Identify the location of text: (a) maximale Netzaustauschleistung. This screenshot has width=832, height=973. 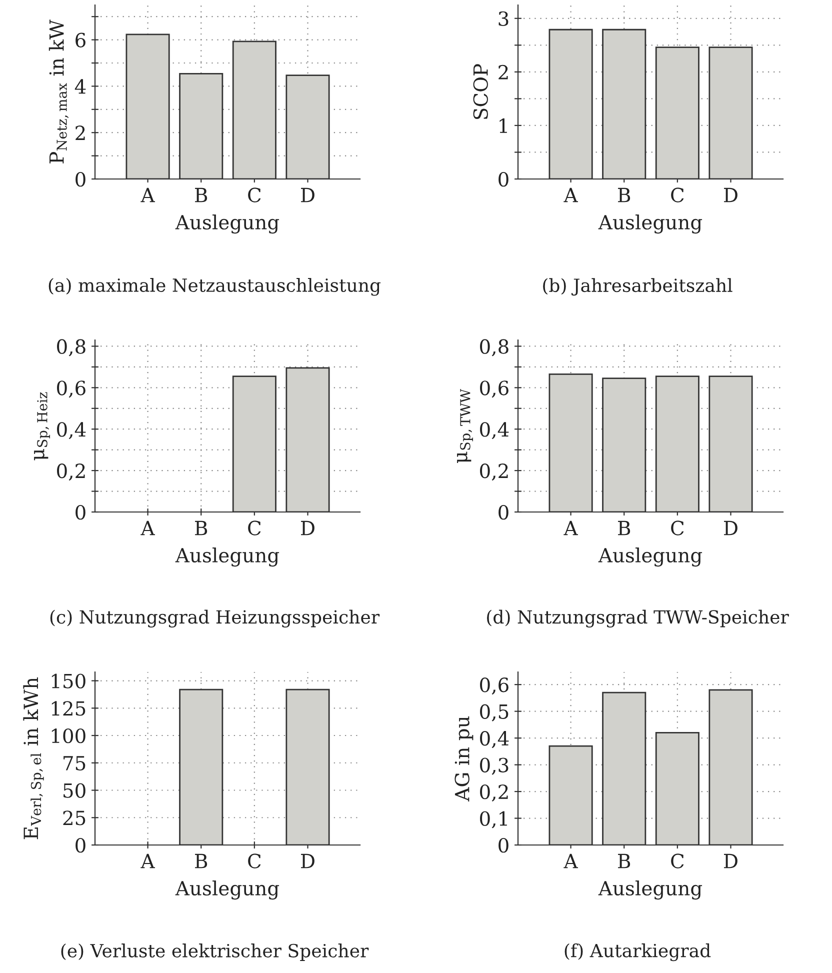
(214, 287).